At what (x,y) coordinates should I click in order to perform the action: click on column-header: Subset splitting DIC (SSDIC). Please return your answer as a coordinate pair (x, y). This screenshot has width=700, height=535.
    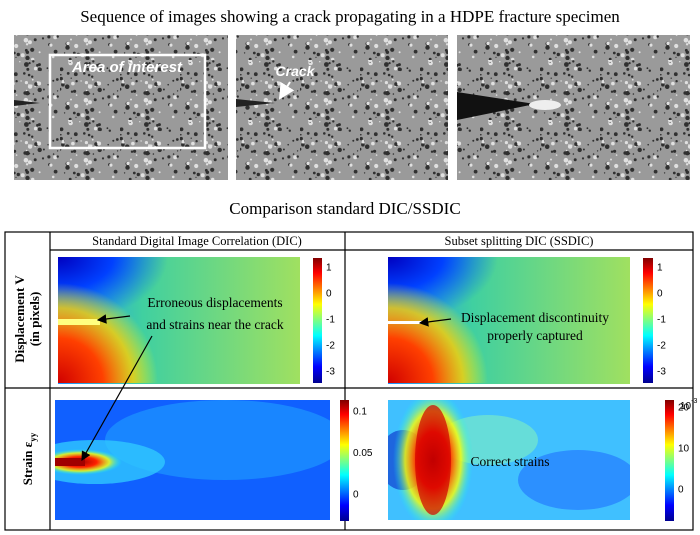
    Looking at the image, I should click on (519, 241).